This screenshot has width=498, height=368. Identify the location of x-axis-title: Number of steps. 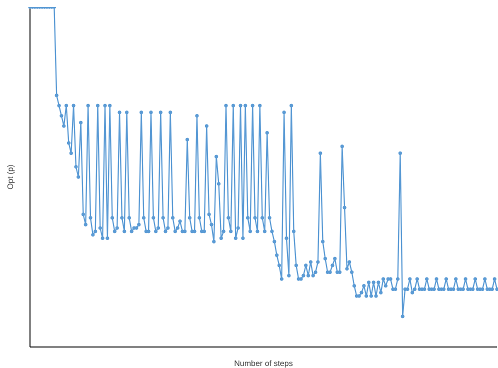
(263, 363).